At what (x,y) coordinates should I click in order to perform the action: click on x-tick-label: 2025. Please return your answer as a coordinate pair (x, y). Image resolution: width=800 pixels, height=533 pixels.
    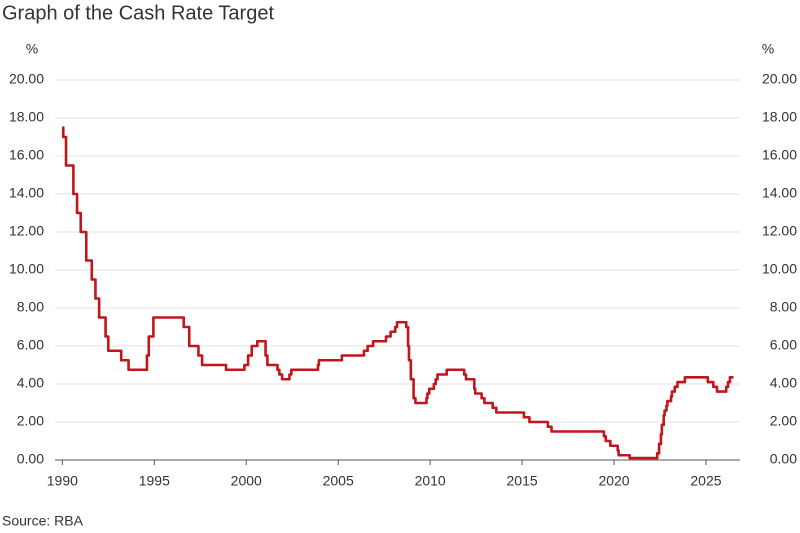
    Looking at the image, I should click on (705, 481).